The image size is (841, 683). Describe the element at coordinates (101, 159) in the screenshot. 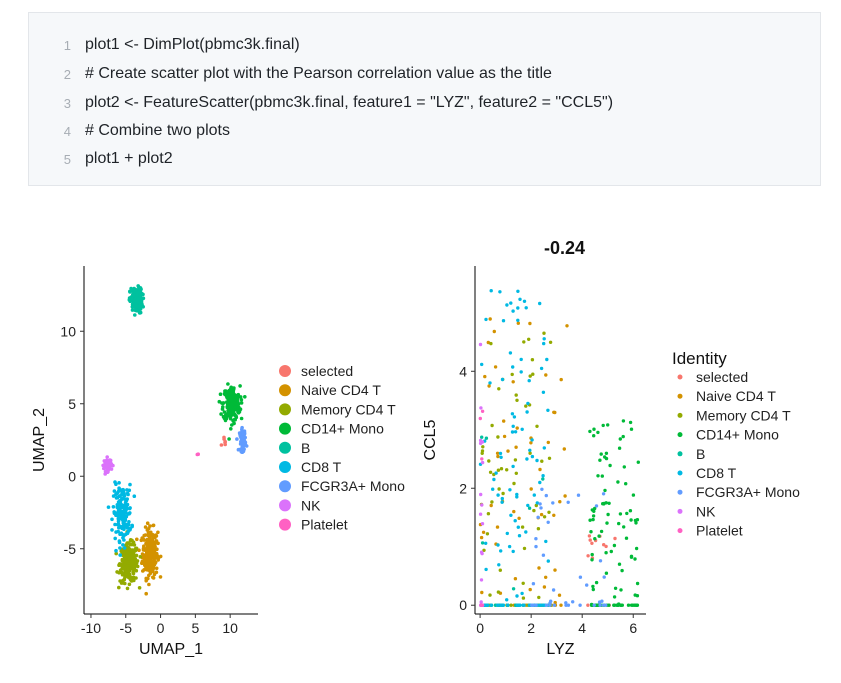

I see `code-line-5: 5 plot1 + plot2` at that location.